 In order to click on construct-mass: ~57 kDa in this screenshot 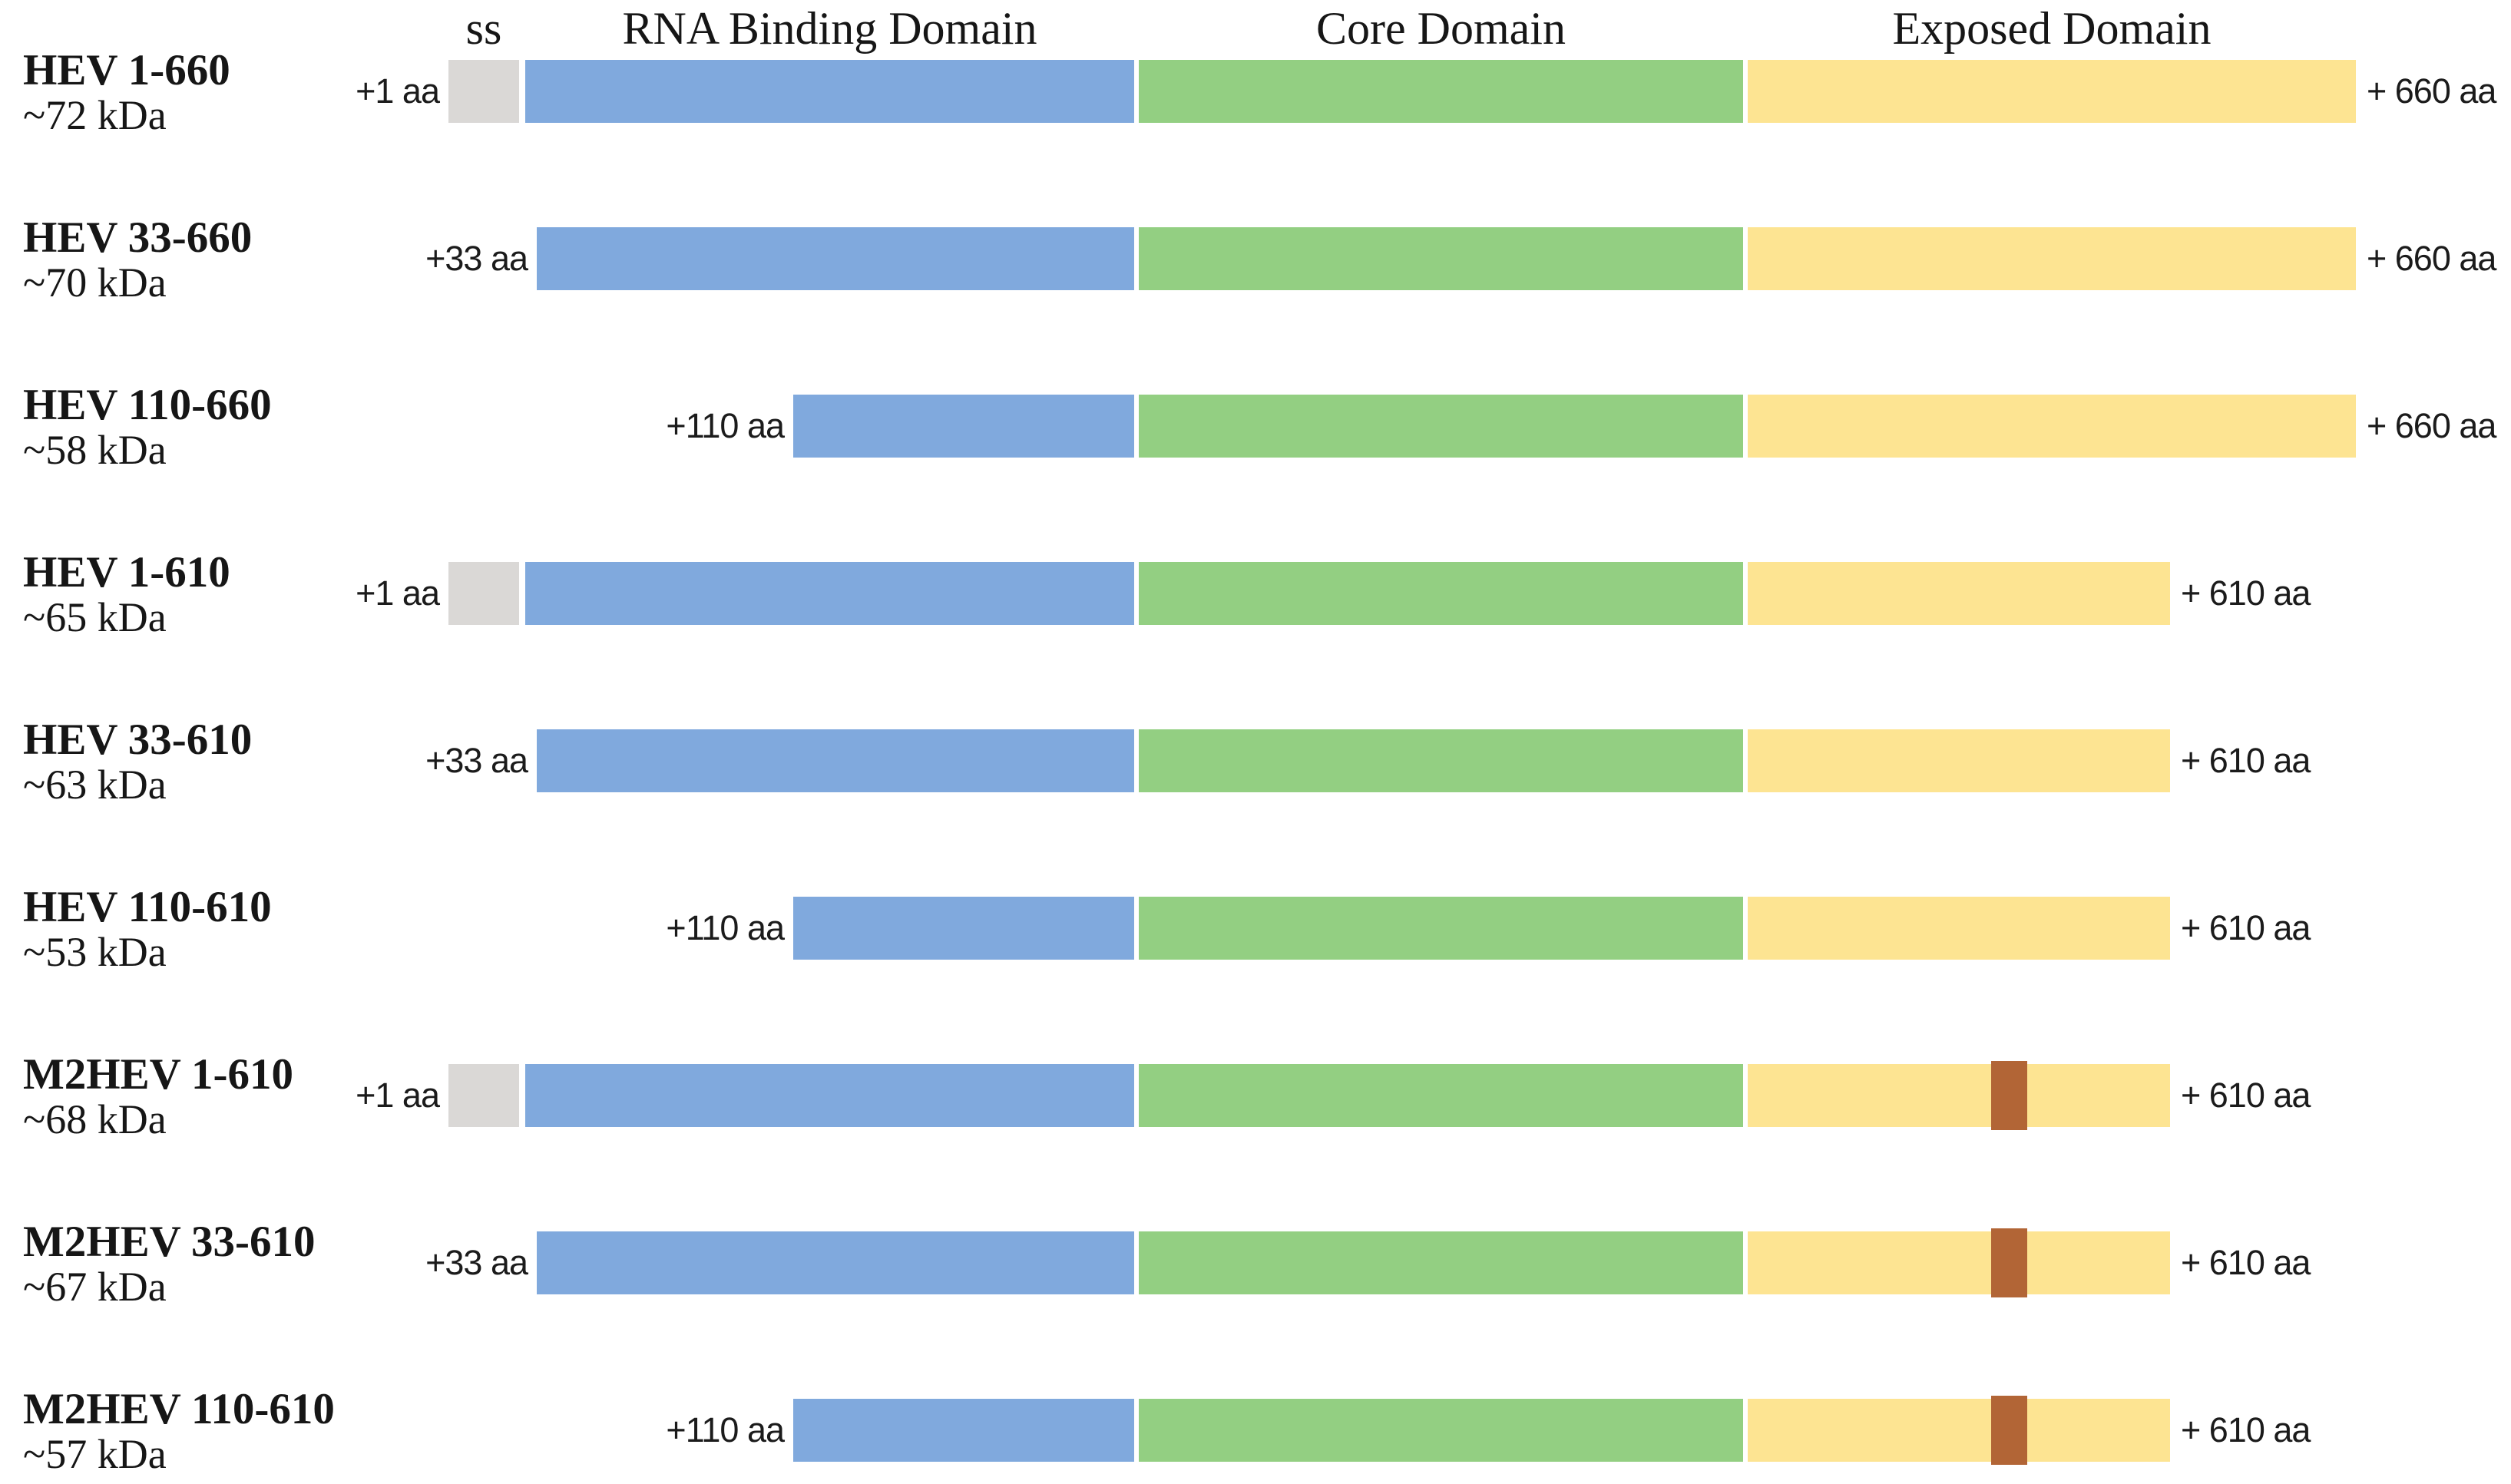, I will do `click(95, 1454)`.